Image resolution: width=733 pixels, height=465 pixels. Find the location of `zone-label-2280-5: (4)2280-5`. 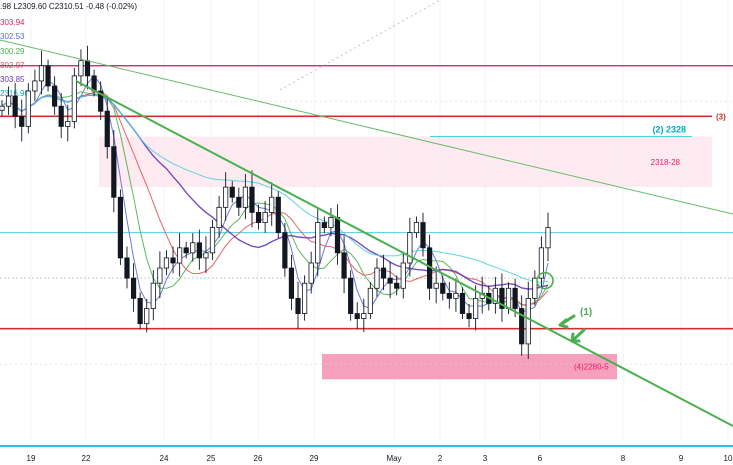

zone-label-2280-5: (4)2280-5 is located at coordinates (591, 367).